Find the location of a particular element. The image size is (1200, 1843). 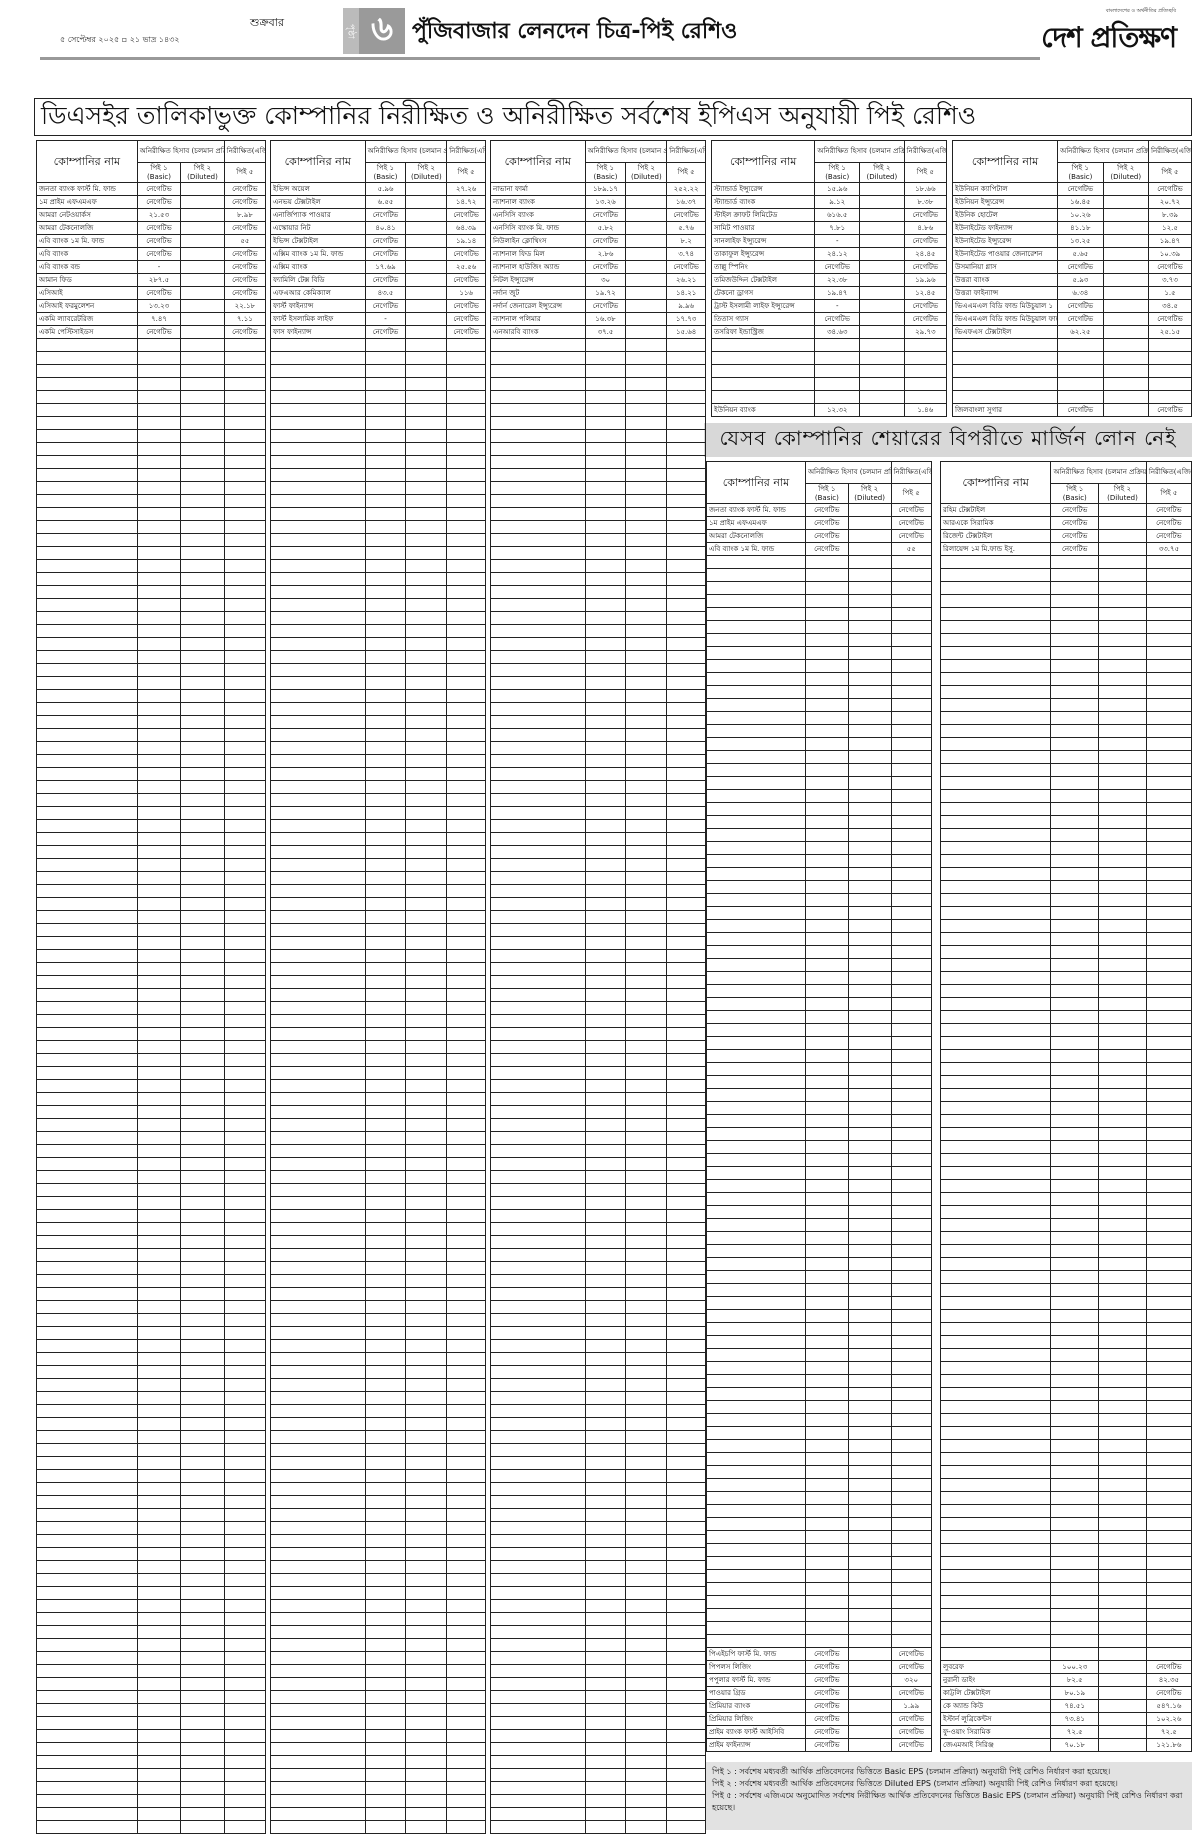

pe1-value: নেগেটিভ is located at coordinates (837, 267).